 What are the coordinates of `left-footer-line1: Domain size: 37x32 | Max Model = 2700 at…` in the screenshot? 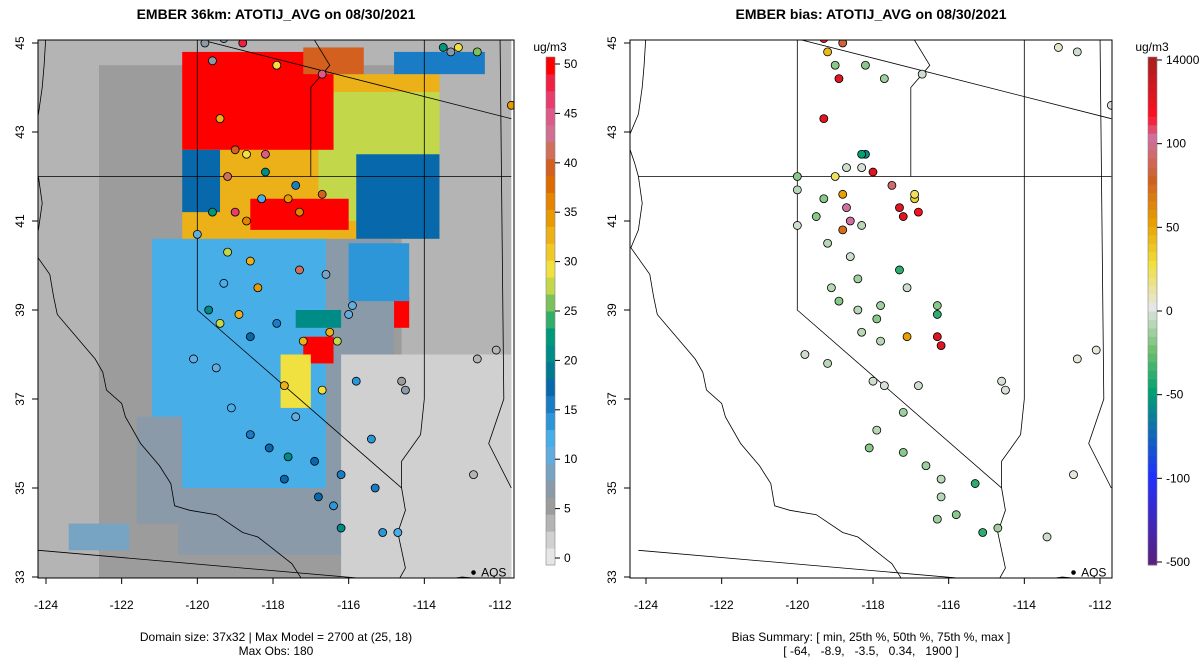 It's located at (276, 637).